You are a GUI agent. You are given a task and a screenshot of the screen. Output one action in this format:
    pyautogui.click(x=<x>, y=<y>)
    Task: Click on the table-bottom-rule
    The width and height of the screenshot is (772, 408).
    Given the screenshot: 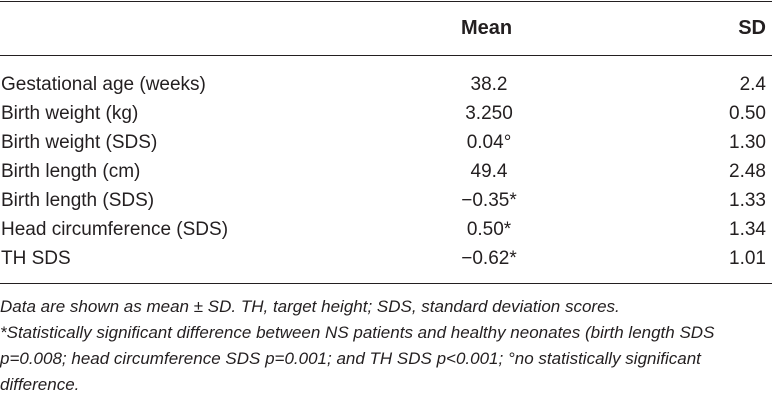 What is the action you would take?
    pyautogui.click(x=386, y=283)
    